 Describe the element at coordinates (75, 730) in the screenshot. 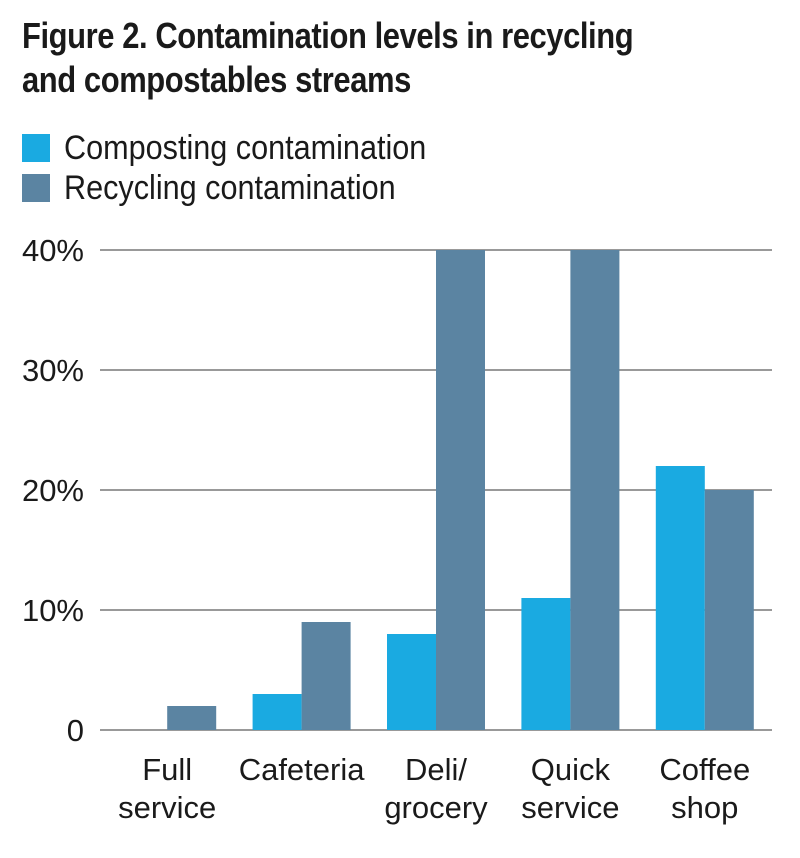

I see `y-tick-label: 0` at that location.